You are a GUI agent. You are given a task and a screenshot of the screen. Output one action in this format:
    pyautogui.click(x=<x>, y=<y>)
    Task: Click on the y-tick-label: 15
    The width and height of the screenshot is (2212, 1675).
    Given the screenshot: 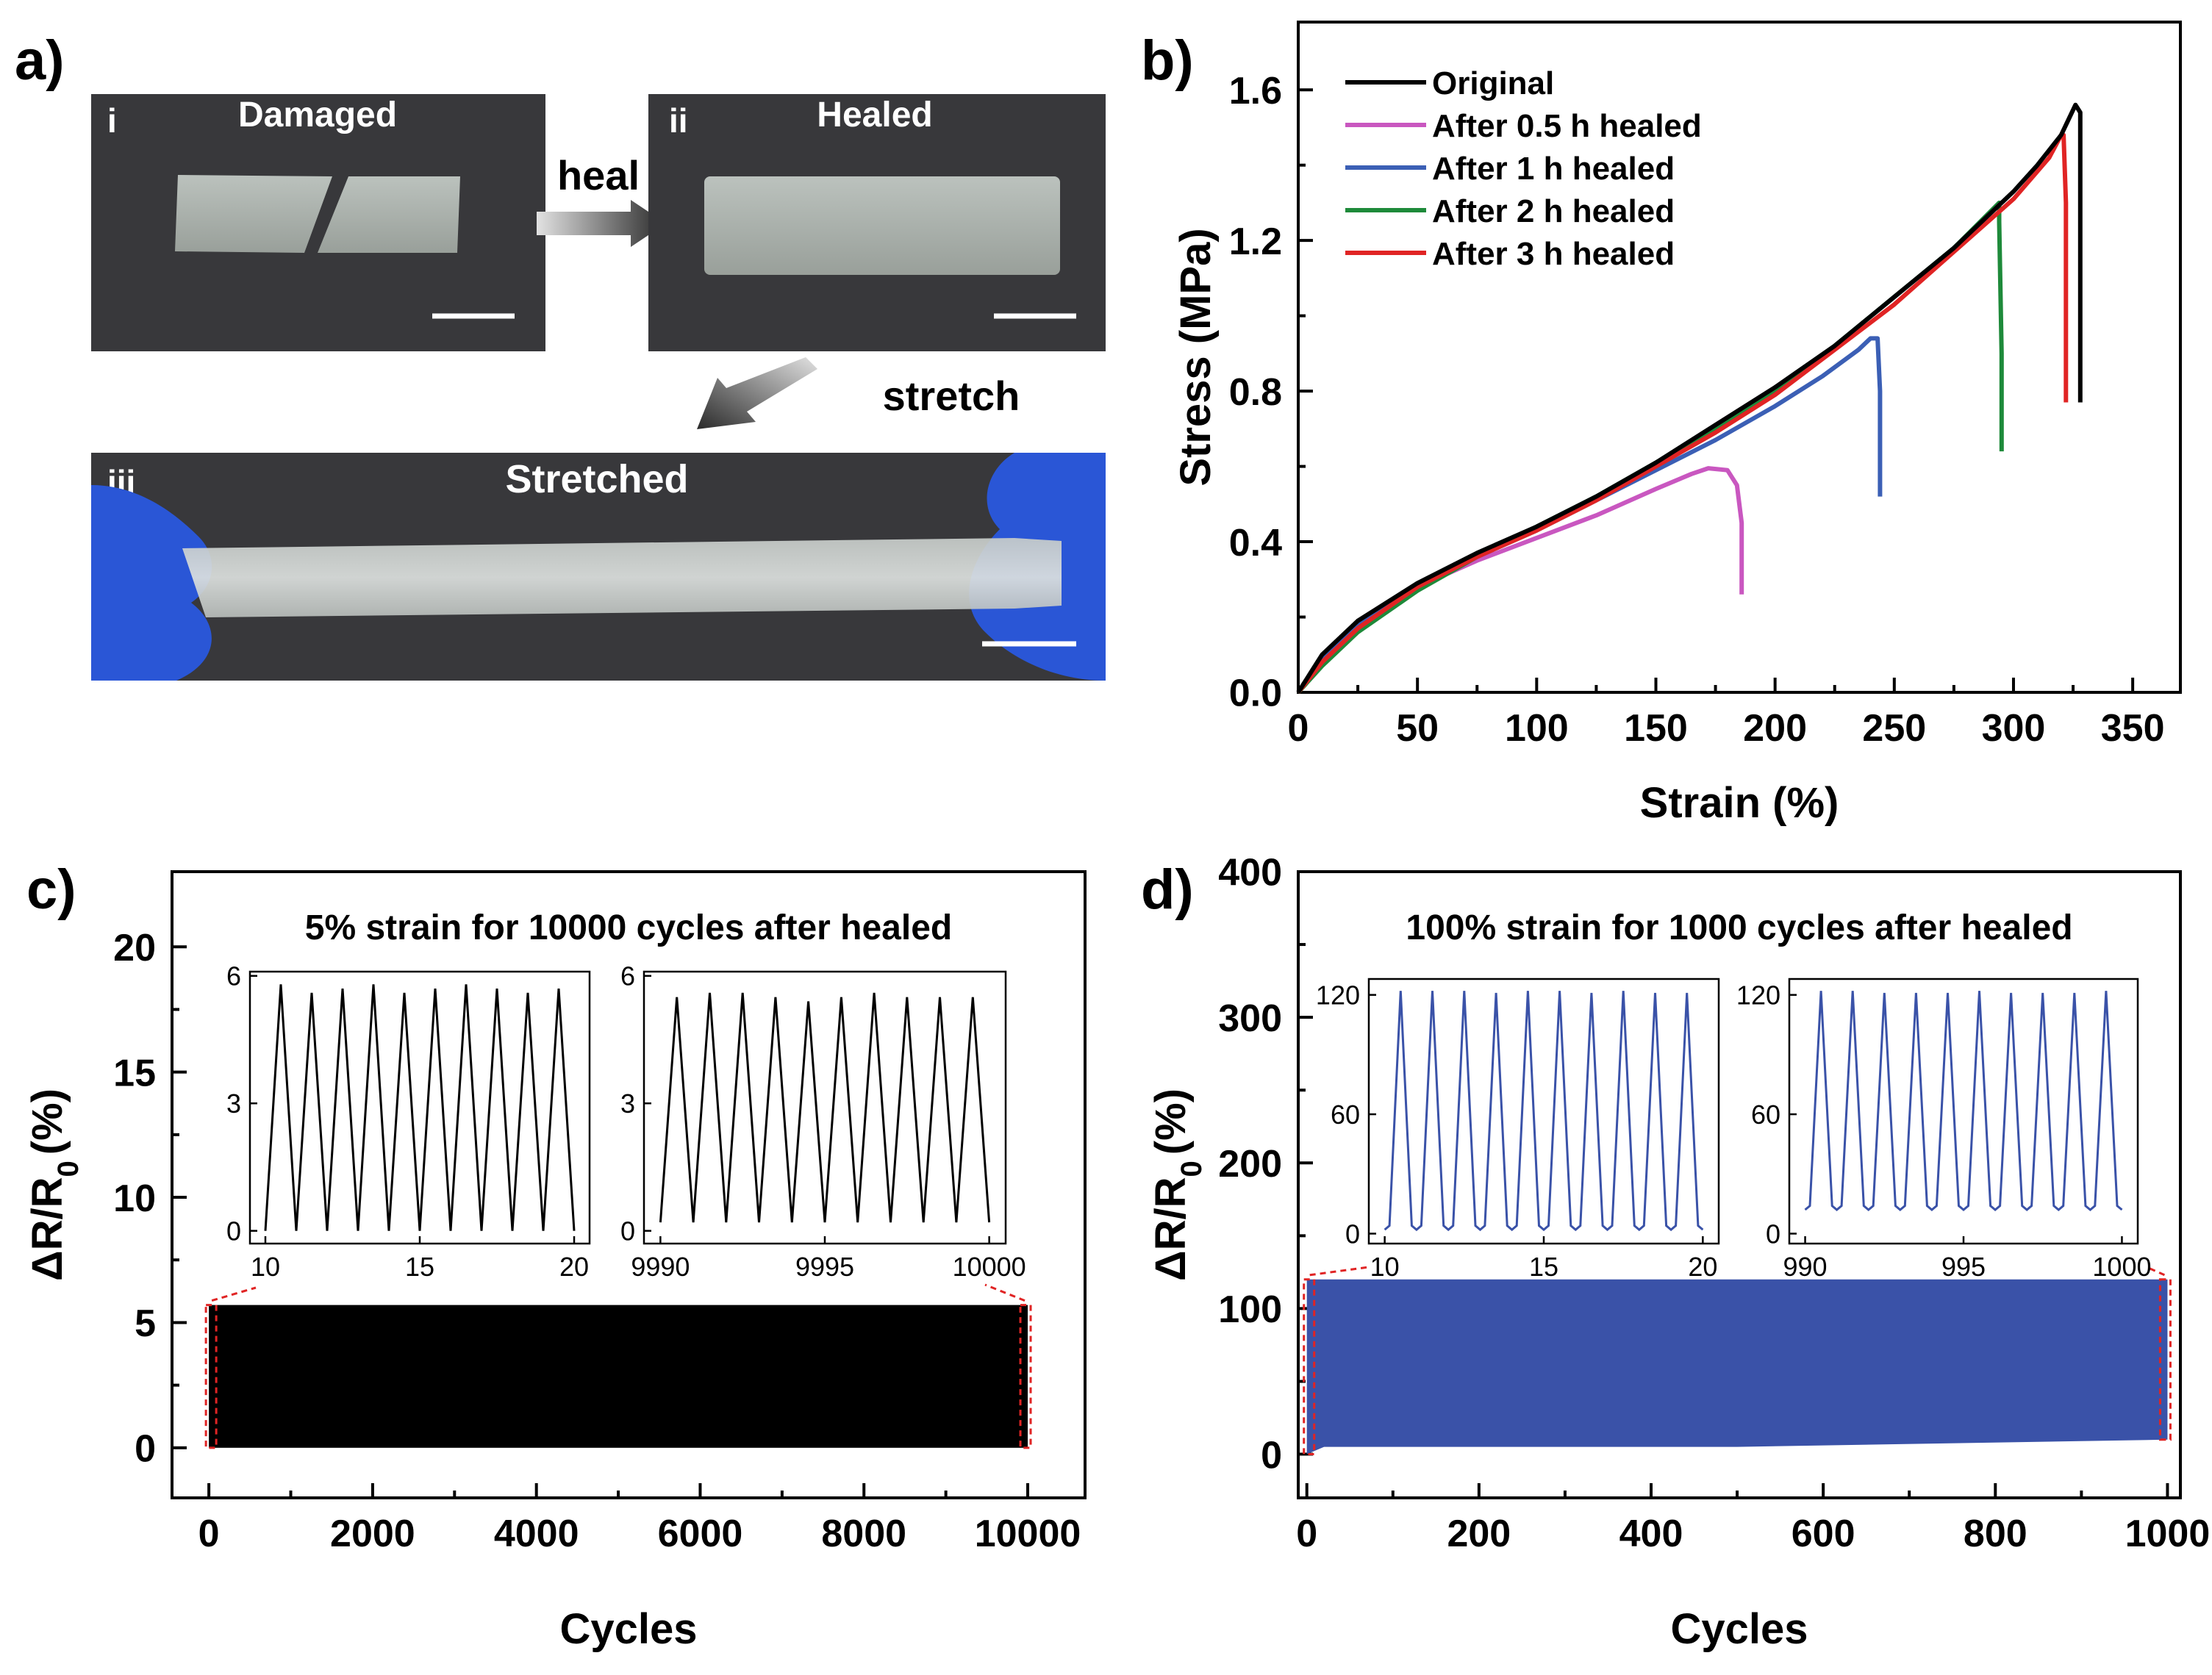 What is the action you would take?
    pyautogui.click(x=134, y=1073)
    